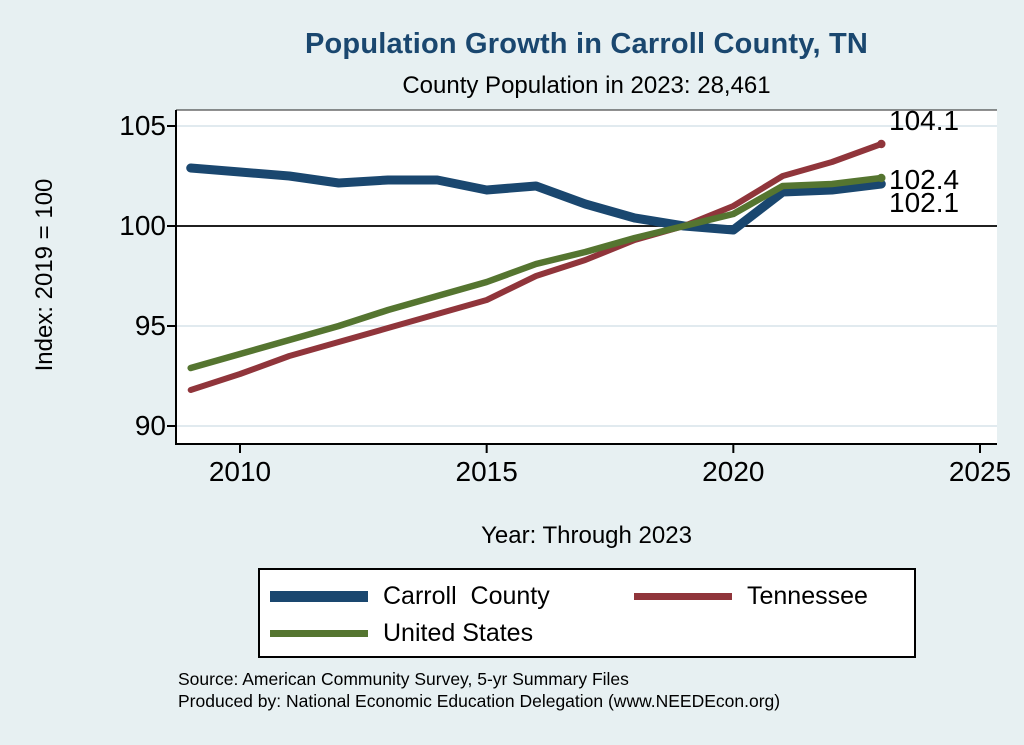 This screenshot has width=1024, height=745. I want to click on y-tick-label-105: 105, so click(142, 125).